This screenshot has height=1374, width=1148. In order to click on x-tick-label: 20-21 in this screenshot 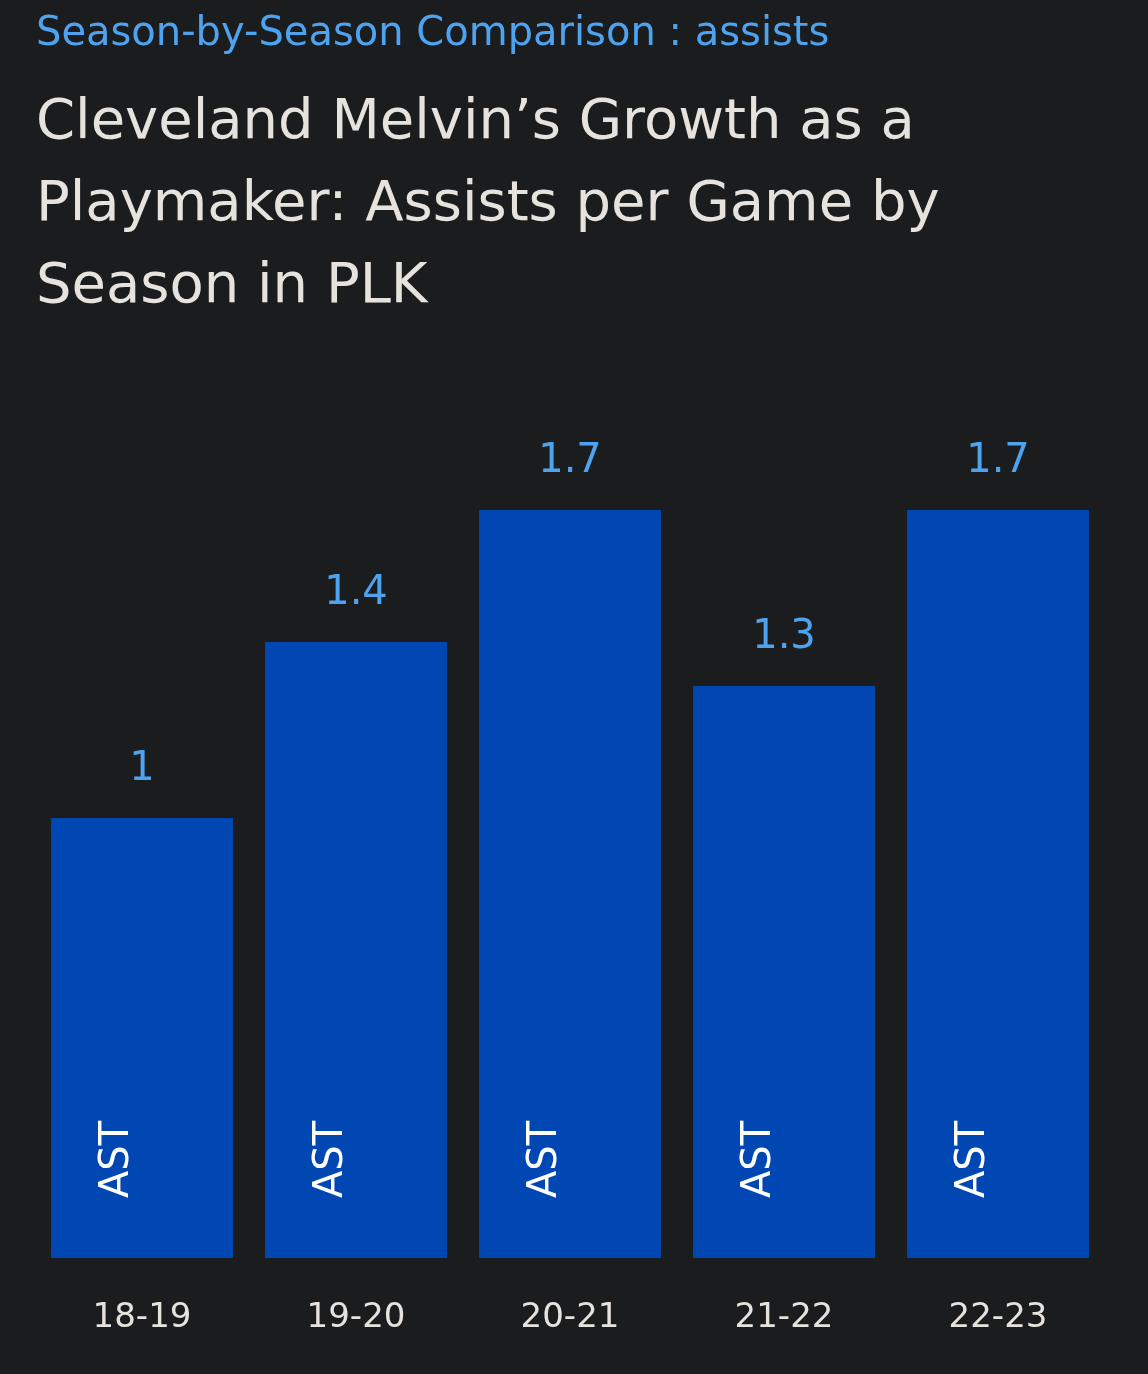, I will do `click(570, 1315)`.